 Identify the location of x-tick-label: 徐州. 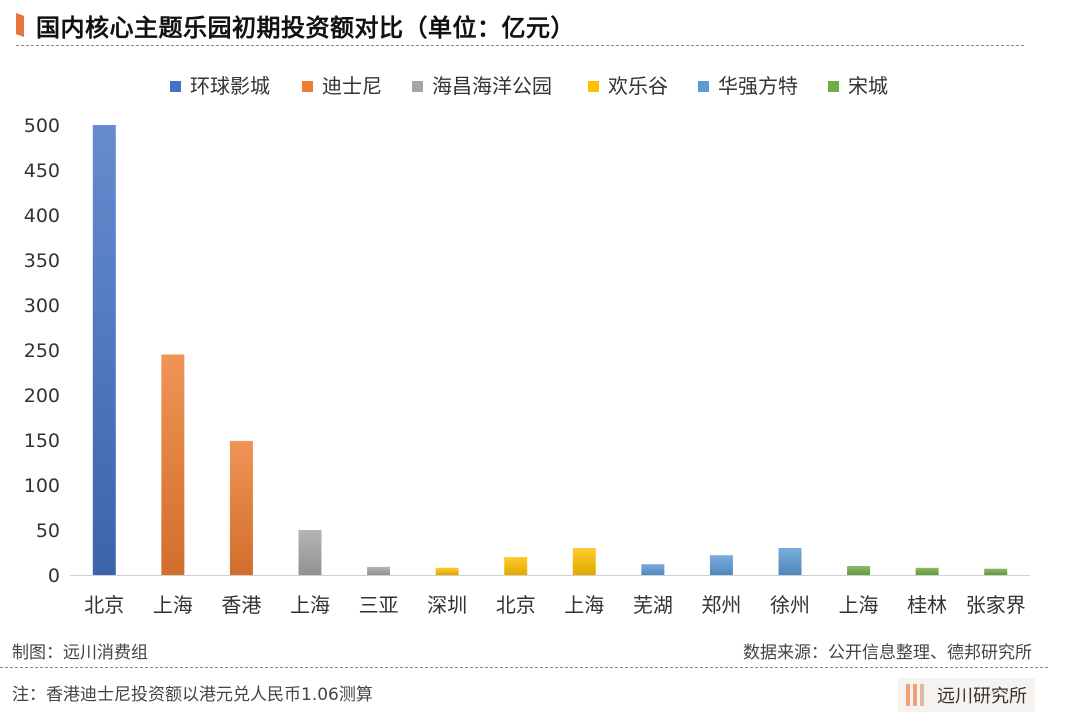
(790, 605).